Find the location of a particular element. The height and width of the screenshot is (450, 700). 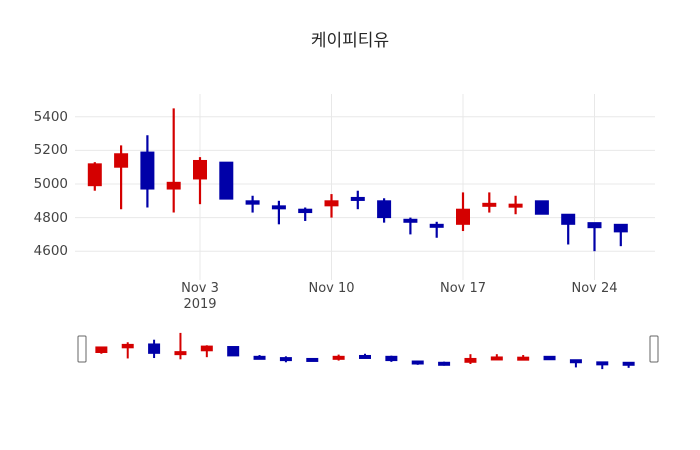

y-axis-tick-label: 5400 is located at coordinates (50, 116).